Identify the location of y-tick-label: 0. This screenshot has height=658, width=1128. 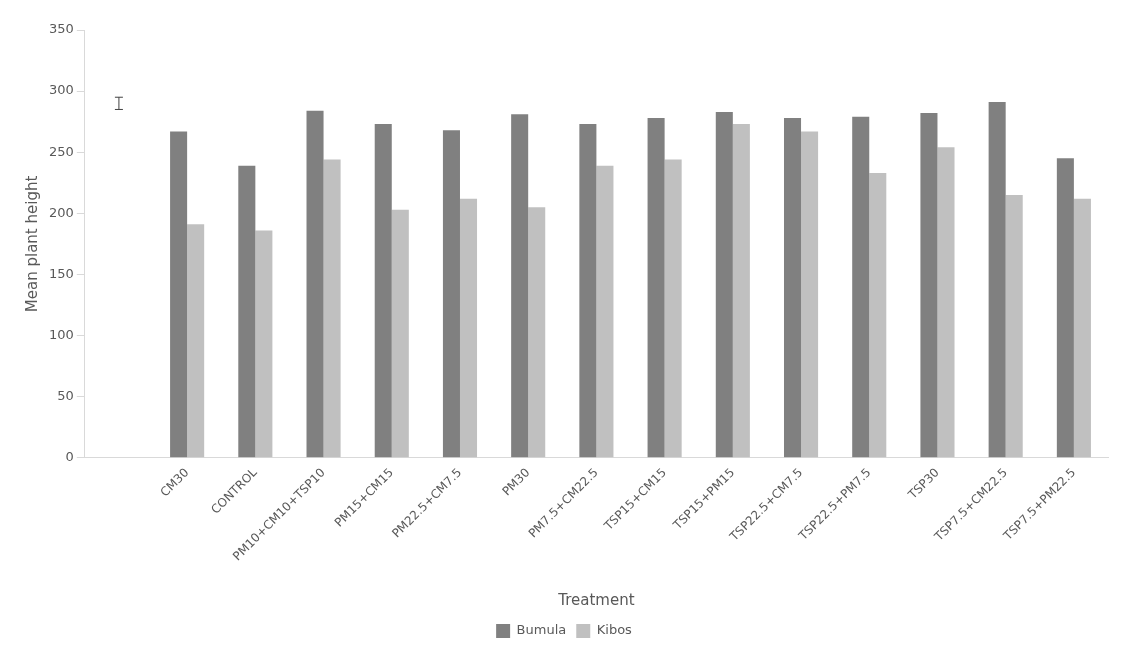
(69, 457).